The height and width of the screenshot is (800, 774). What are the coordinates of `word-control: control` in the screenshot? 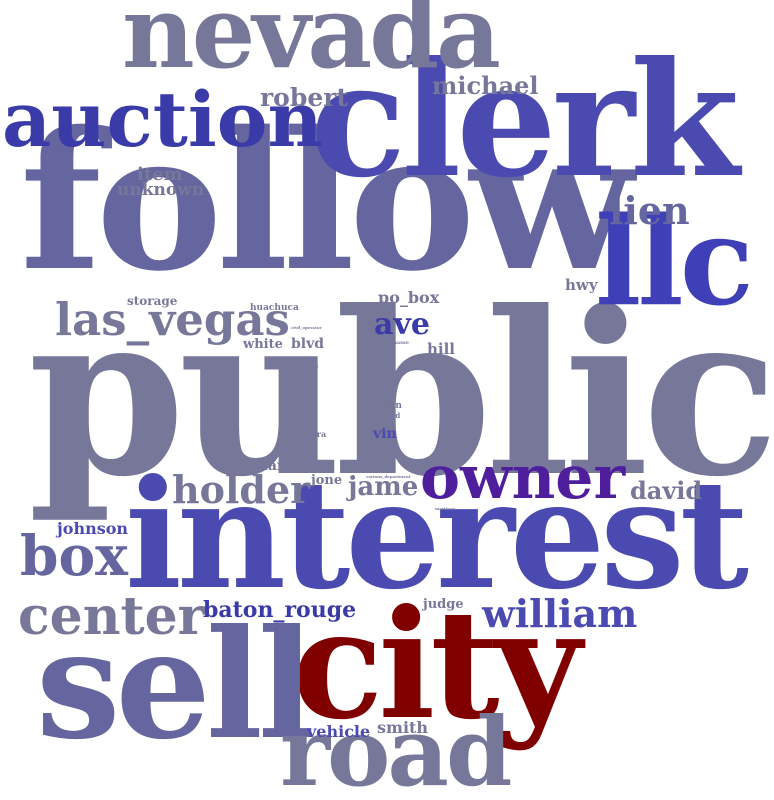 It's located at (310, 366).